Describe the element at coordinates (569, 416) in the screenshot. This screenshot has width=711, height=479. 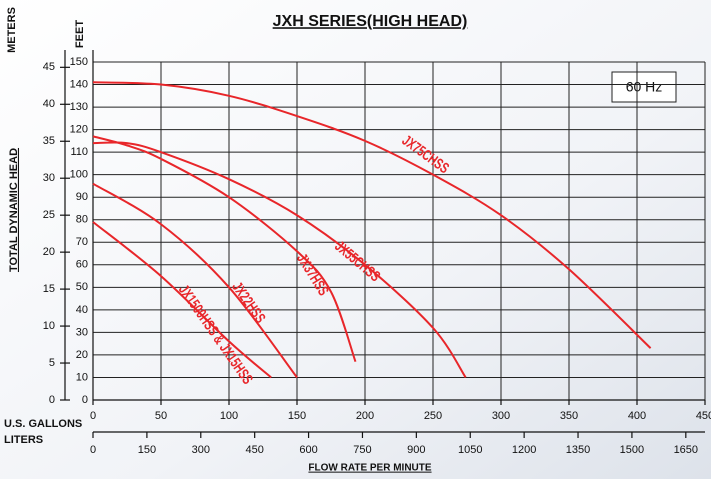
I see `x-tick-label: 350` at that location.